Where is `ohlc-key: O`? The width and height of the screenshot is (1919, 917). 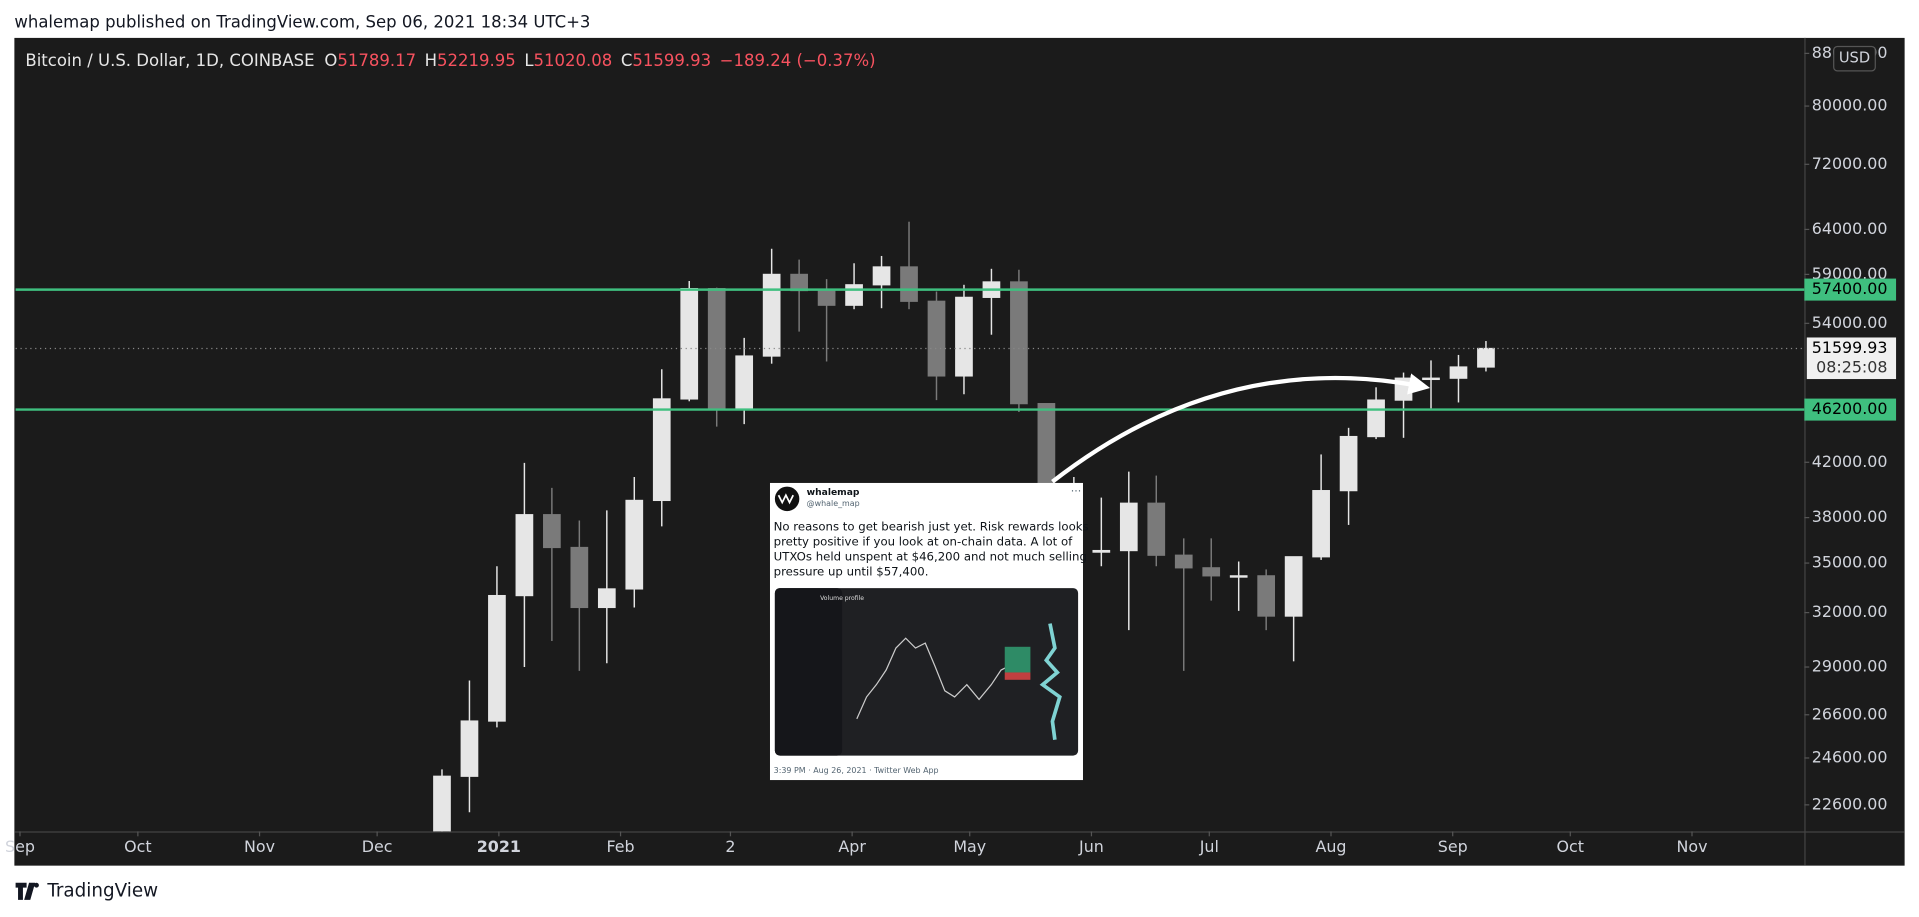 ohlc-key: O is located at coordinates (330, 60).